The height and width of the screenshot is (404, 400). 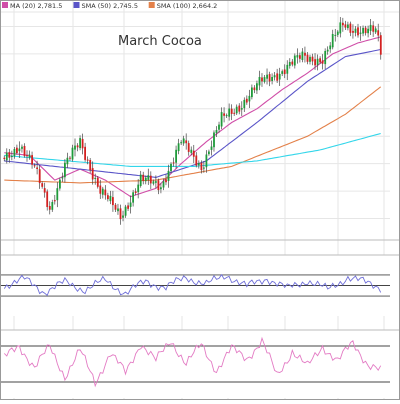 I want to click on legend-swatch-sma20, so click(x=5, y=5).